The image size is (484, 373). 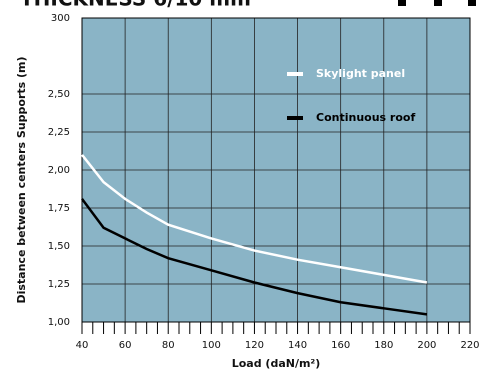 I want to click on x-tick-label: 40, so click(x=82, y=345).